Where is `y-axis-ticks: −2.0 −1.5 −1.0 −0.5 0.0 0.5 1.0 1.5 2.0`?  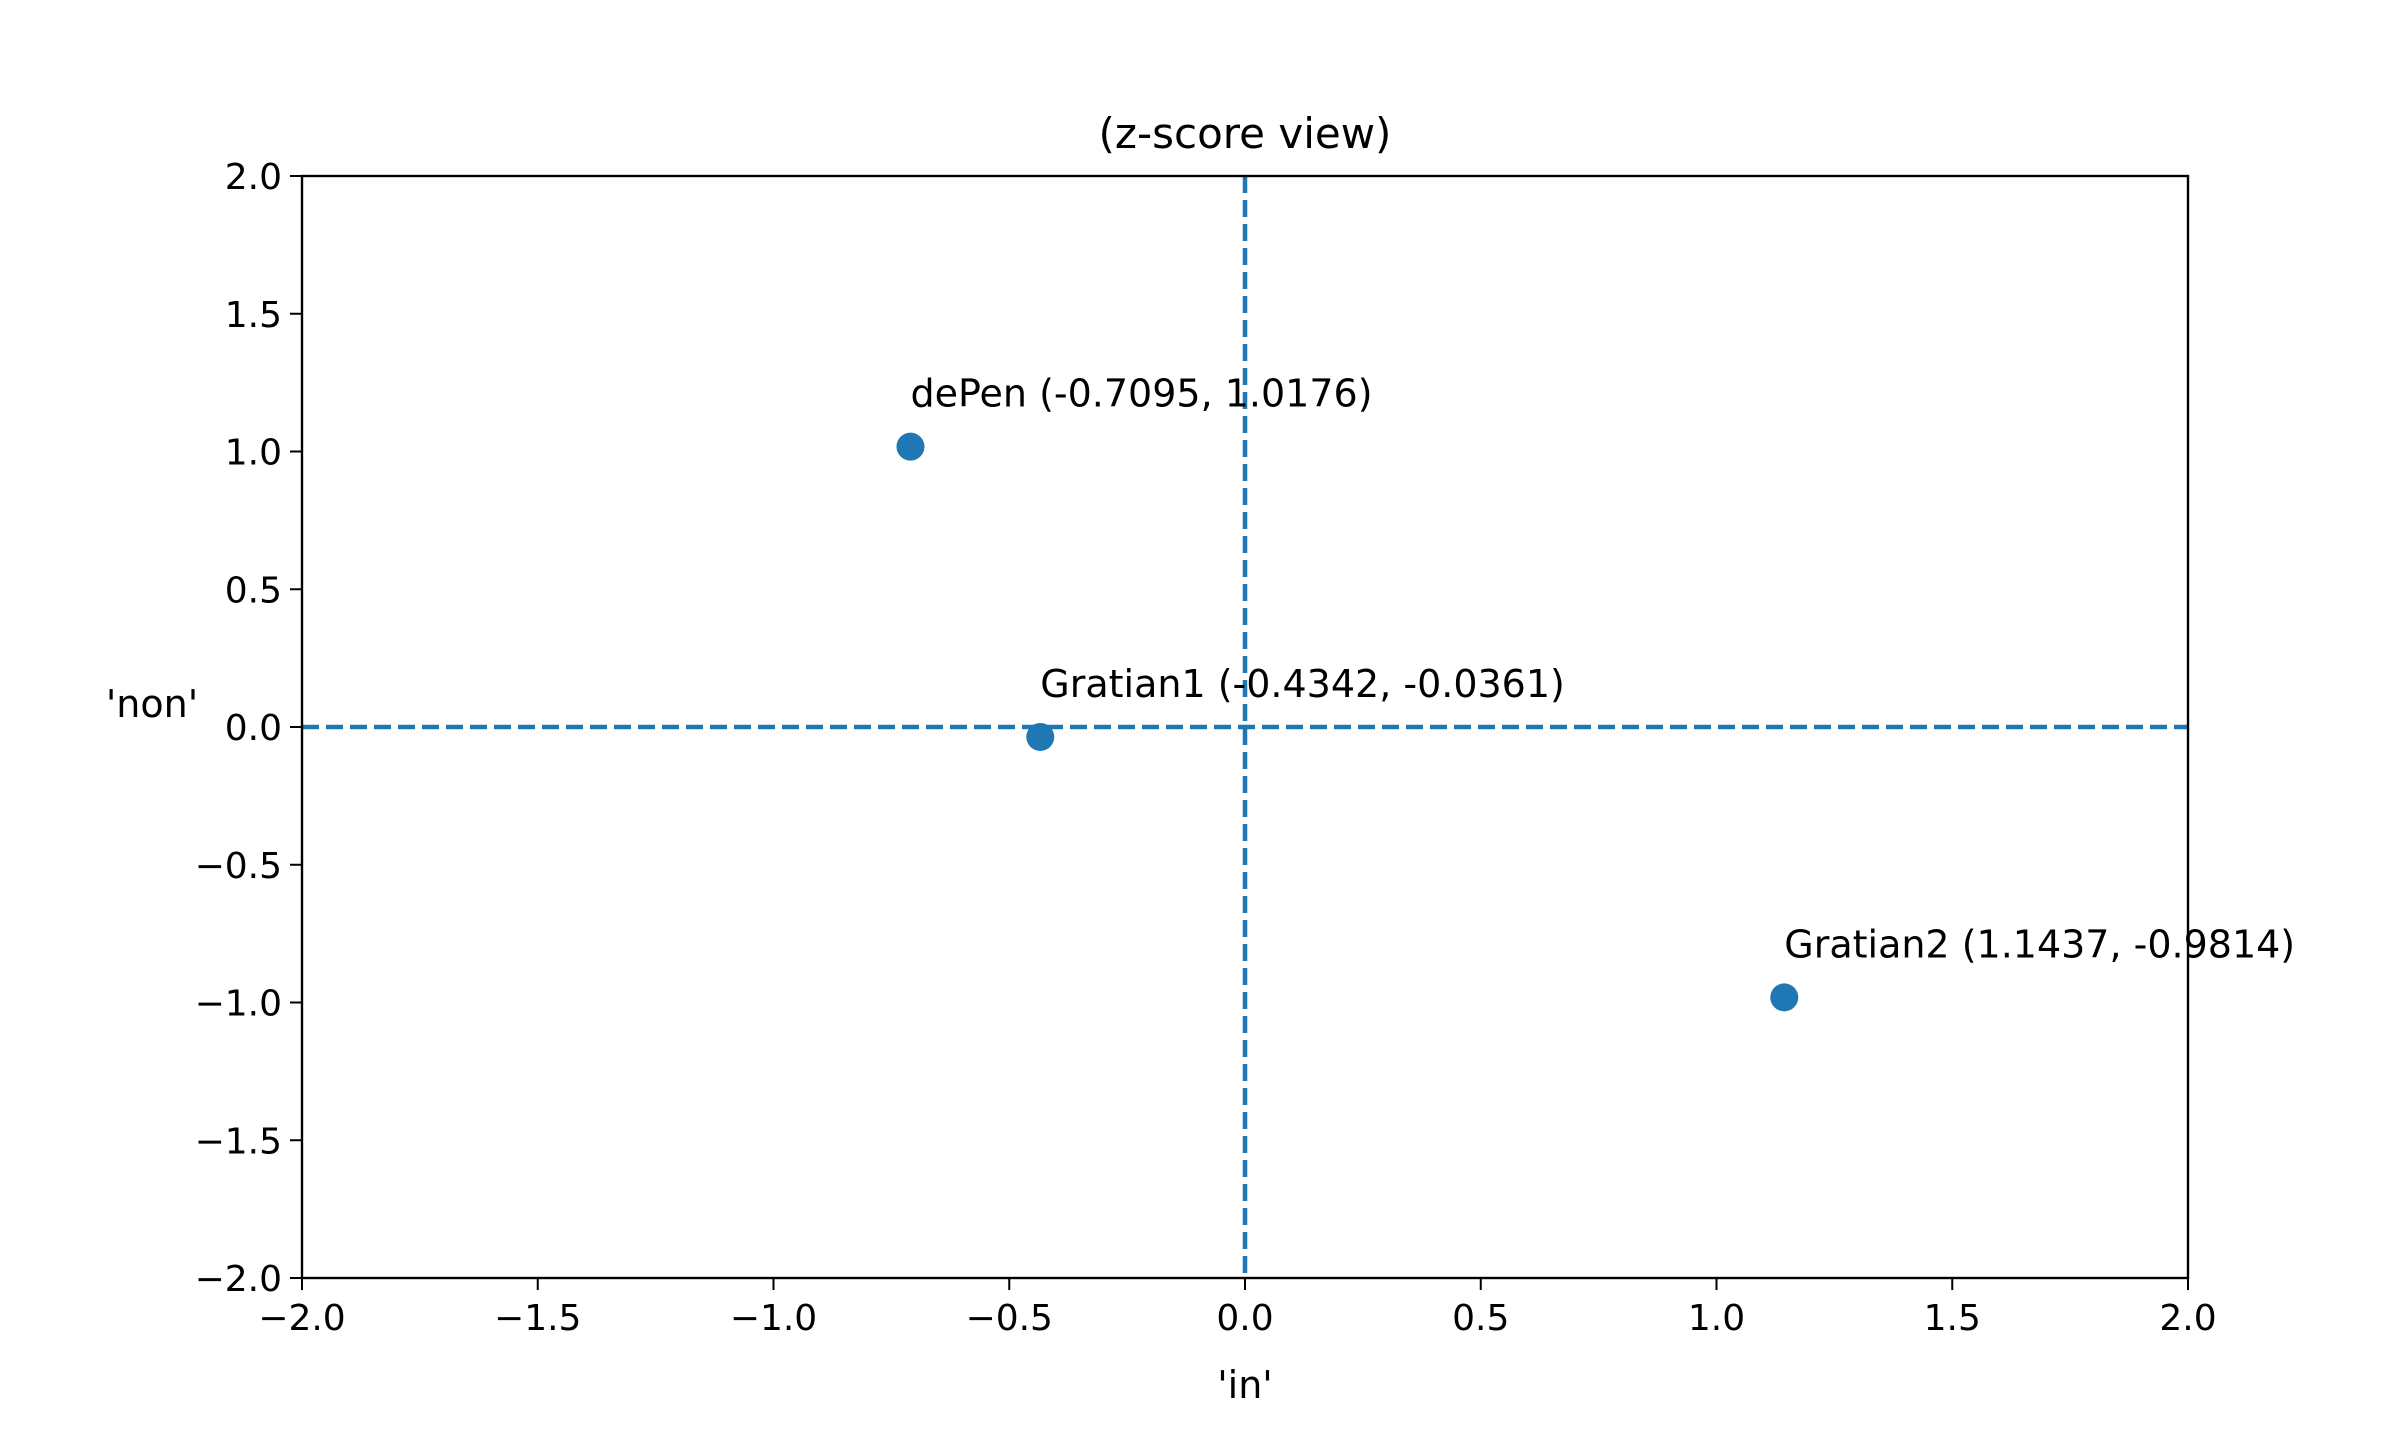
y-axis-ticks: −2.0 −1.5 −1.0 −0.5 0.0 0.5 1.0 1.5 2.0 is located at coordinates (248, 728).